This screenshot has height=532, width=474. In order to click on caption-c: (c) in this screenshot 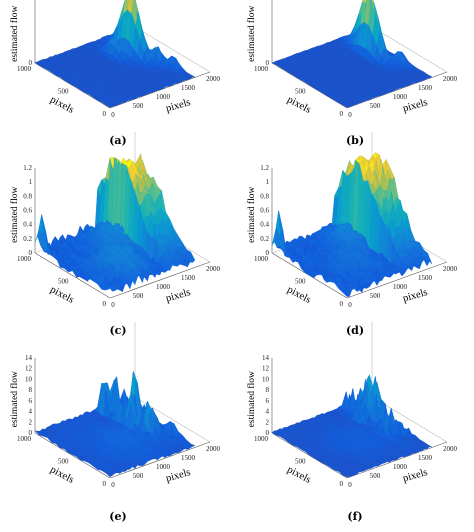, I will do `click(118, 330)`.